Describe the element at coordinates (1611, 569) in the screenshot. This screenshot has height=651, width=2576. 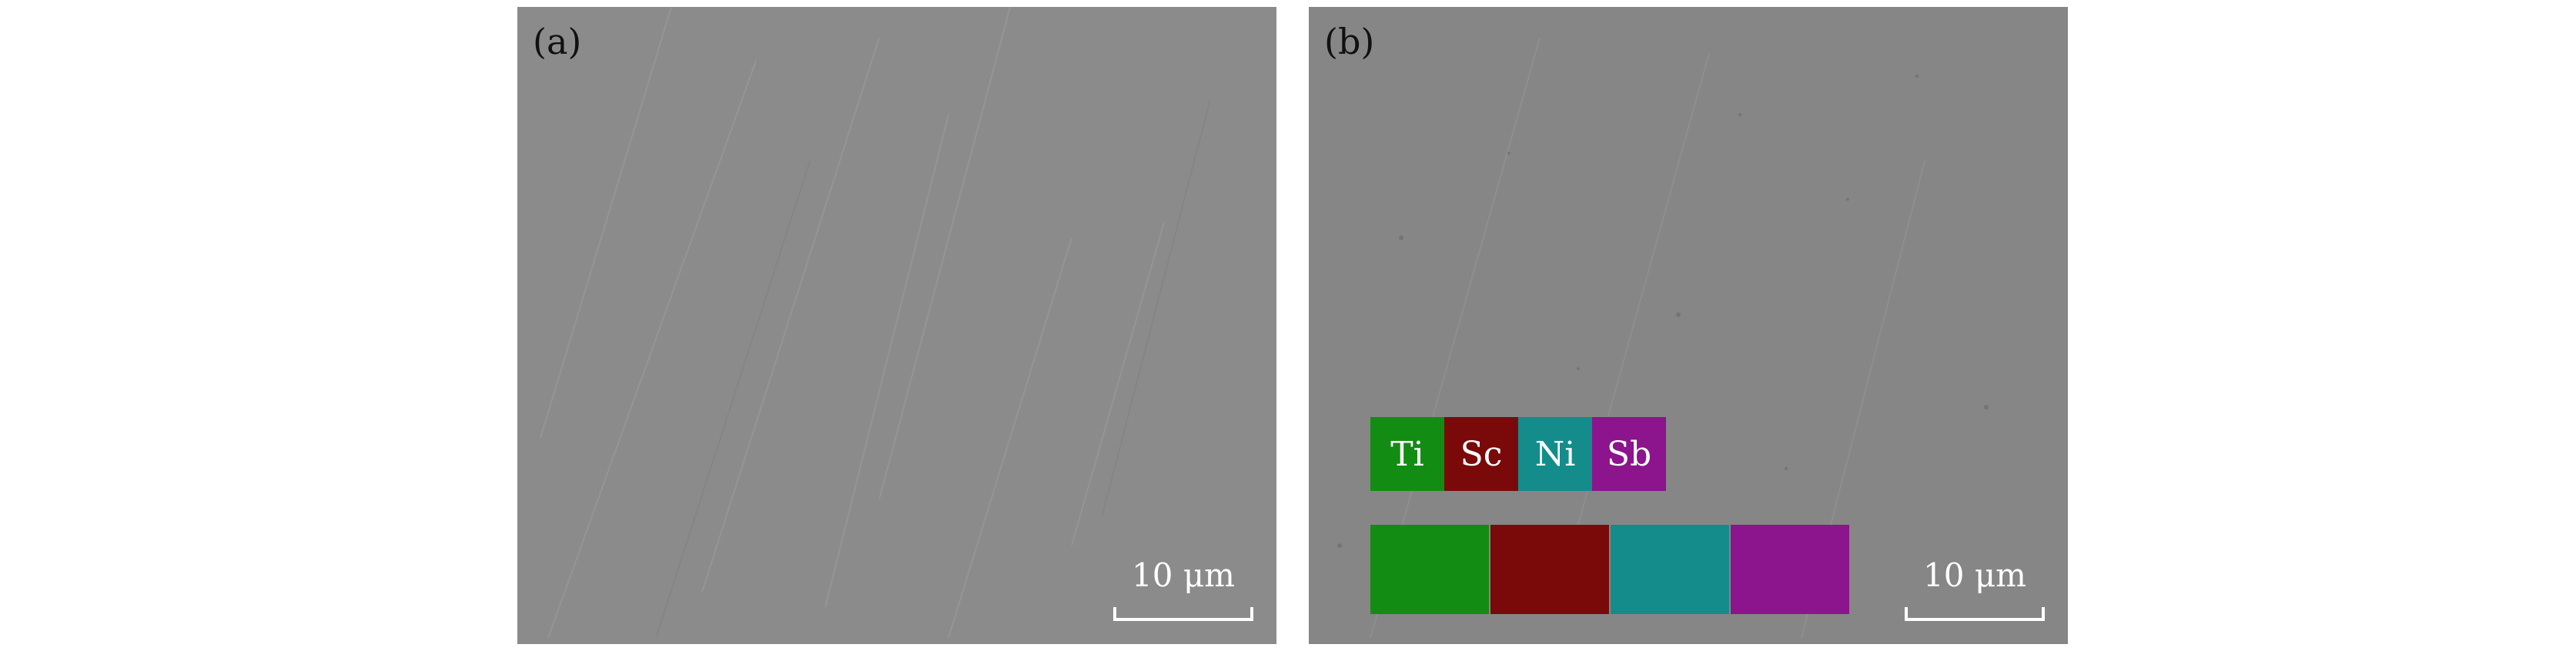
I see `element-maps` at that location.